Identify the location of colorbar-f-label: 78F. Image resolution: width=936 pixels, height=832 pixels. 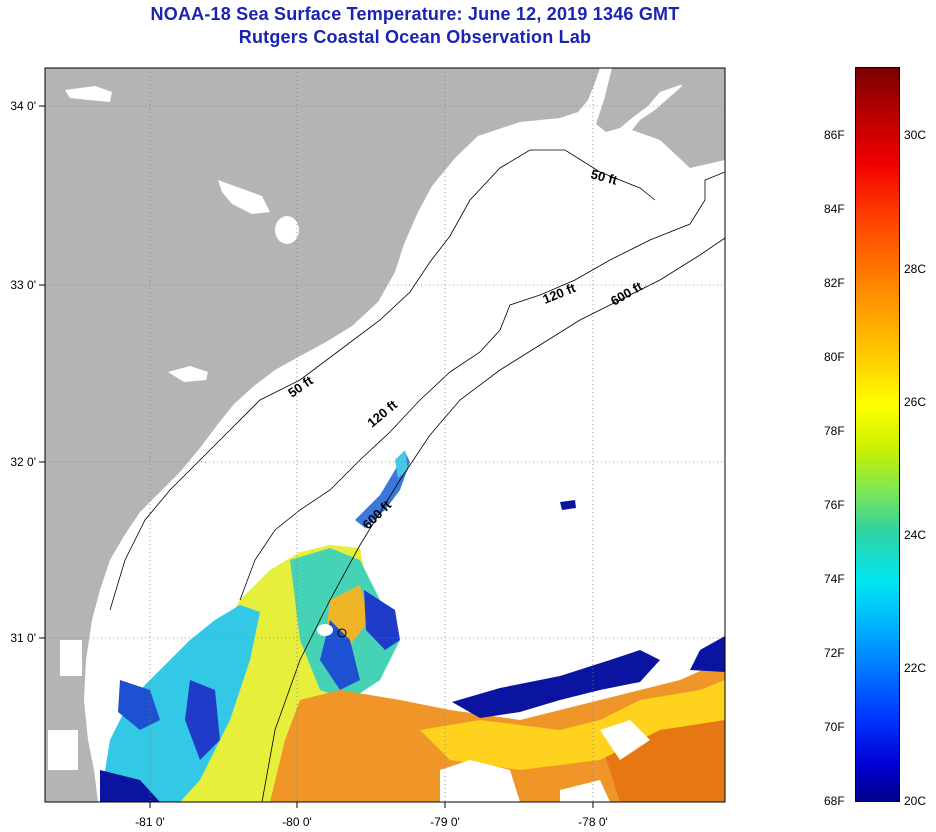
(834, 431).